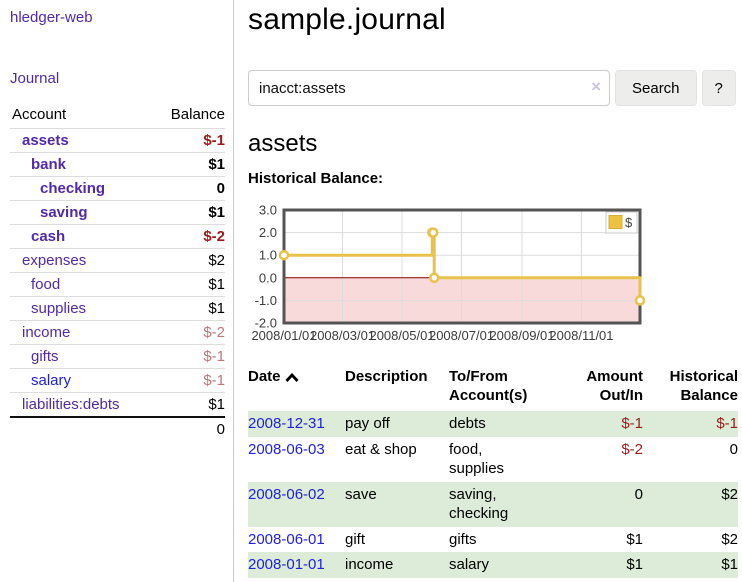  I want to click on svg-text: -1.0, so click(266, 300).